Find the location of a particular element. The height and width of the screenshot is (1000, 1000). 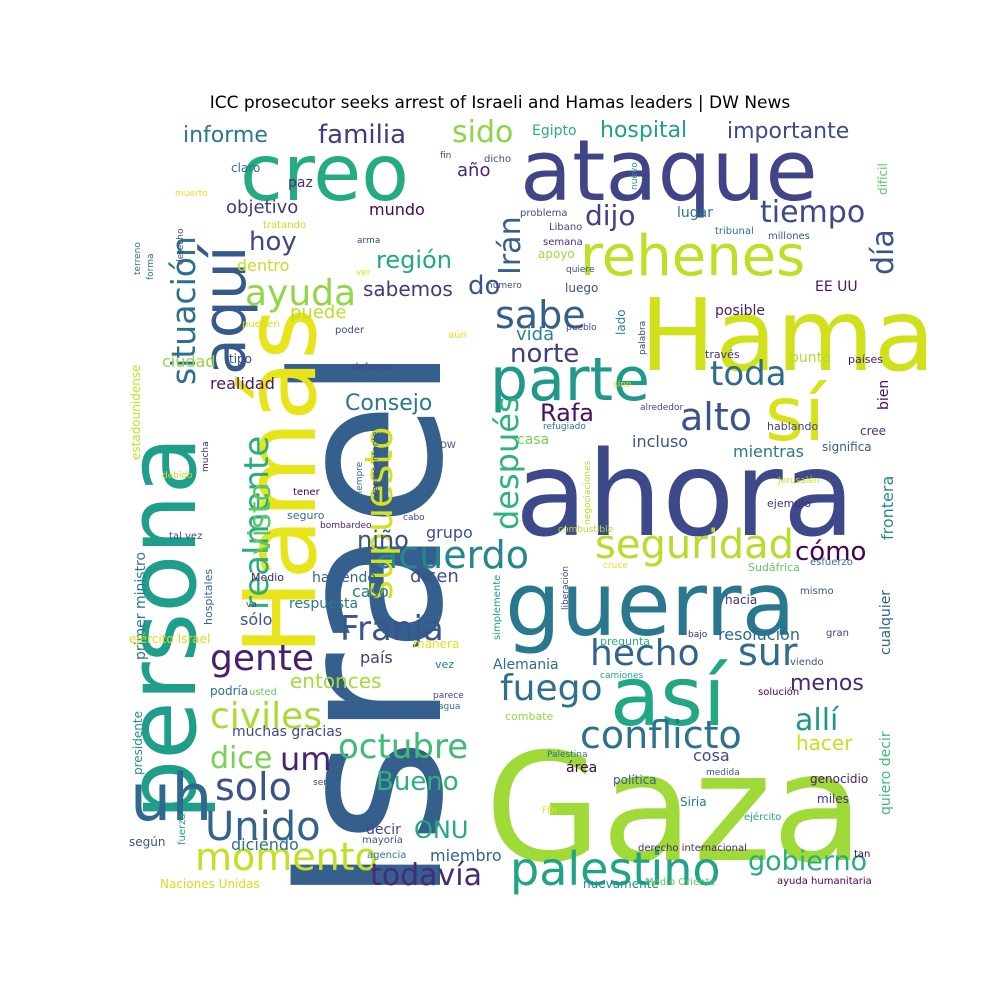

cloud-word: dicho is located at coordinates (497, 159).